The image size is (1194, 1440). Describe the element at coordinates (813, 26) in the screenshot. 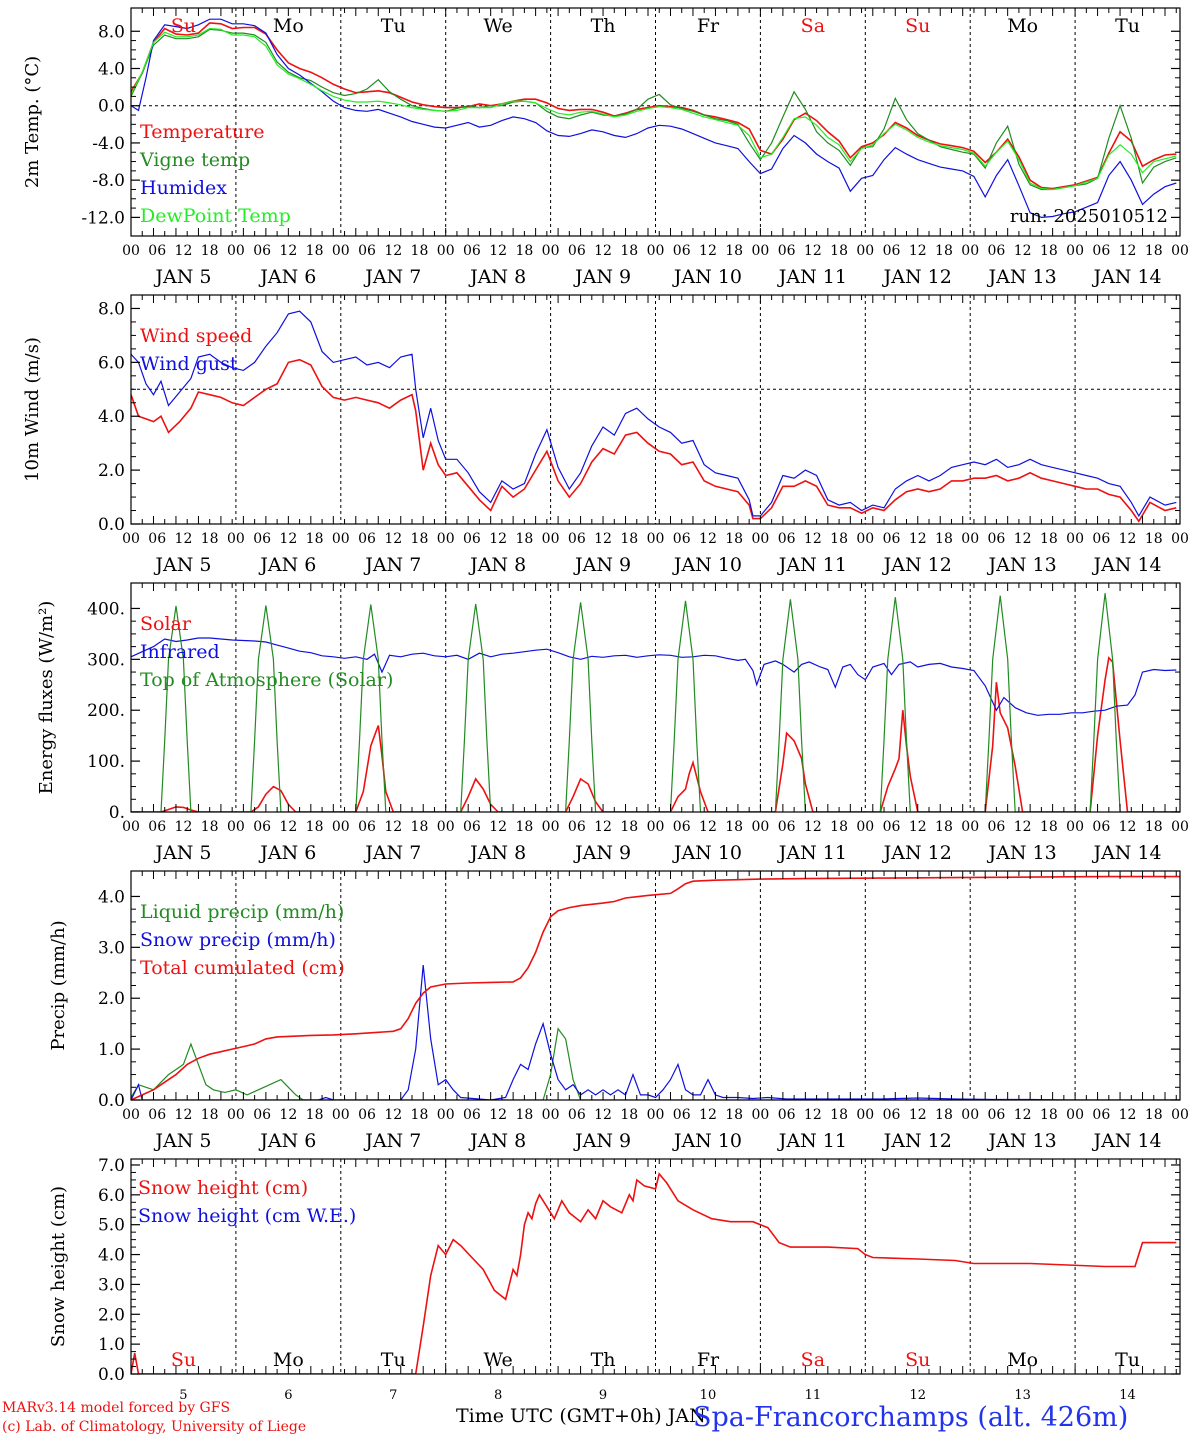

I see `day-name-label: Sa` at that location.